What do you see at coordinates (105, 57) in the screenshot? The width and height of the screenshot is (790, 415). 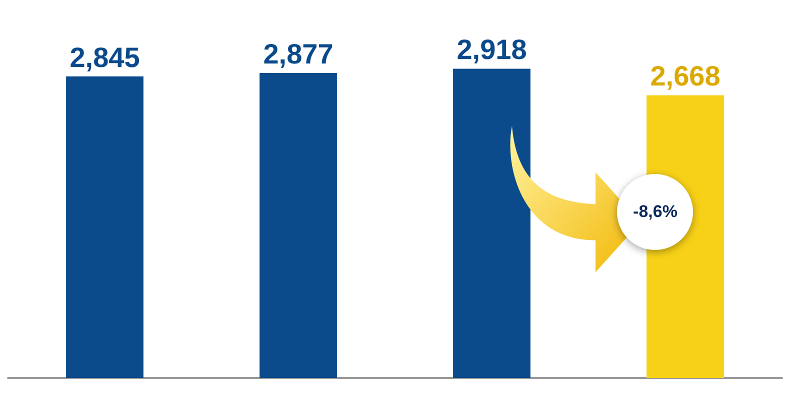 I see `data-label: 2,845` at bounding box center [105, 57].